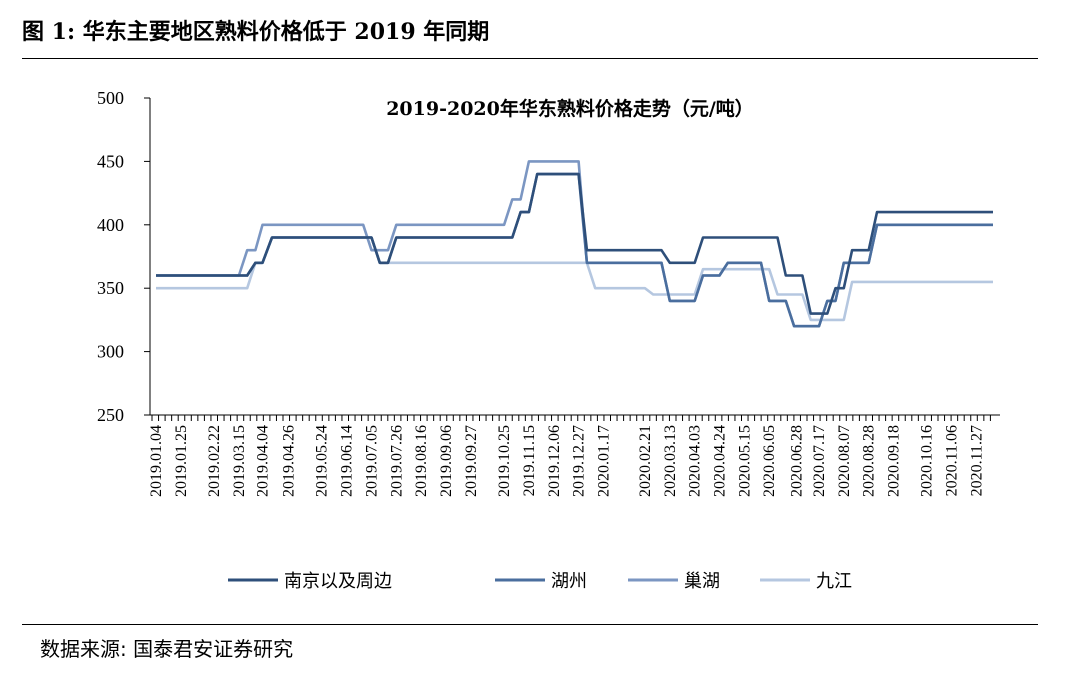  What do you see at coordinates (894, 461) in the screenshot?
I see `x-tick-label: 2020.09.18` at bounding box center [894, 461].